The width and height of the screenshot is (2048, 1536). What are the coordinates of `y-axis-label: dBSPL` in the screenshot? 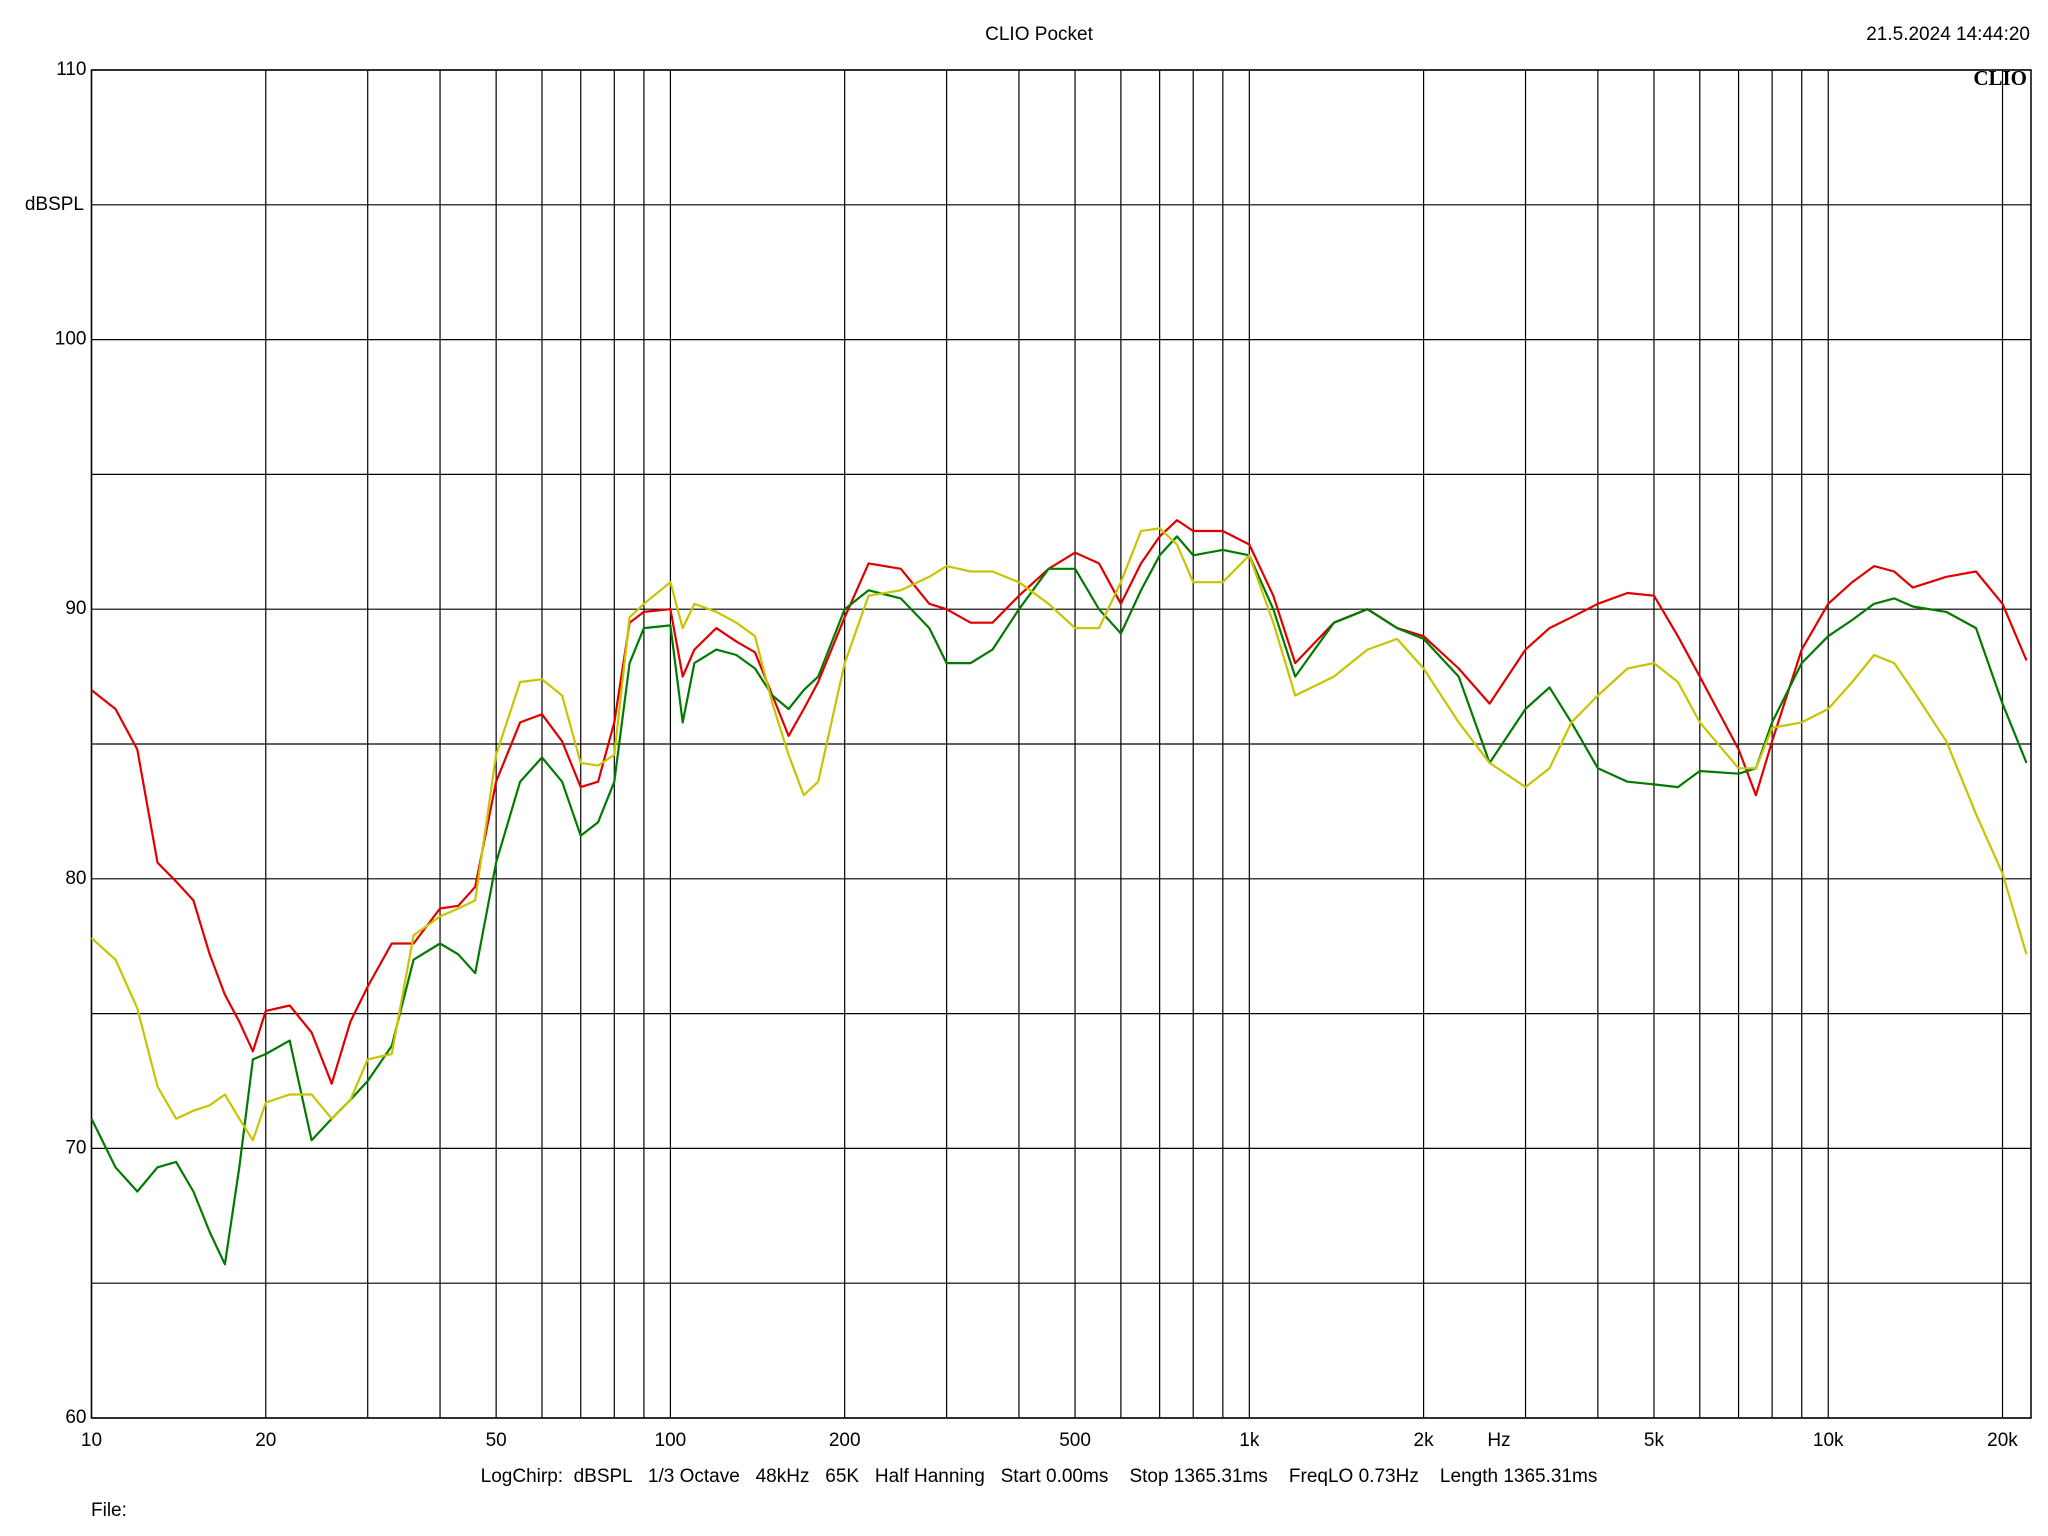 It's located at (54, 204).